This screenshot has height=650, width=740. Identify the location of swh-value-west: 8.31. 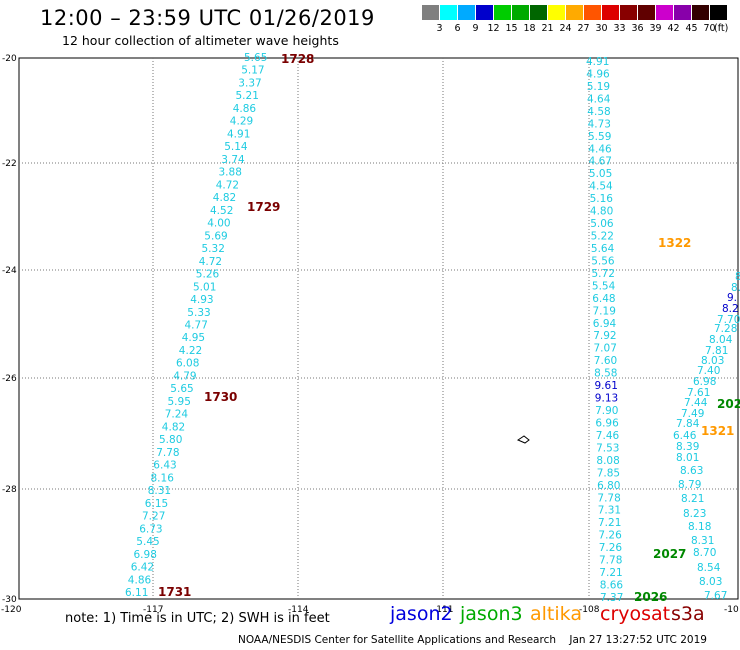
(159, 491).